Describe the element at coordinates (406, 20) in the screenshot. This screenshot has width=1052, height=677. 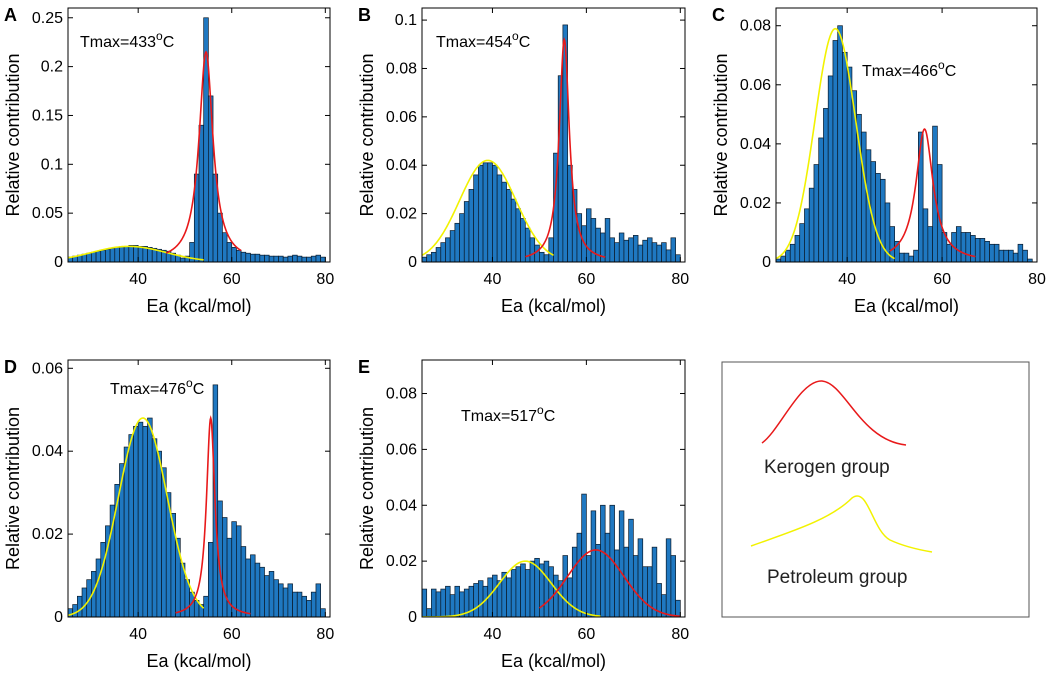
I see `y-tick-label: 0.1` at that location.